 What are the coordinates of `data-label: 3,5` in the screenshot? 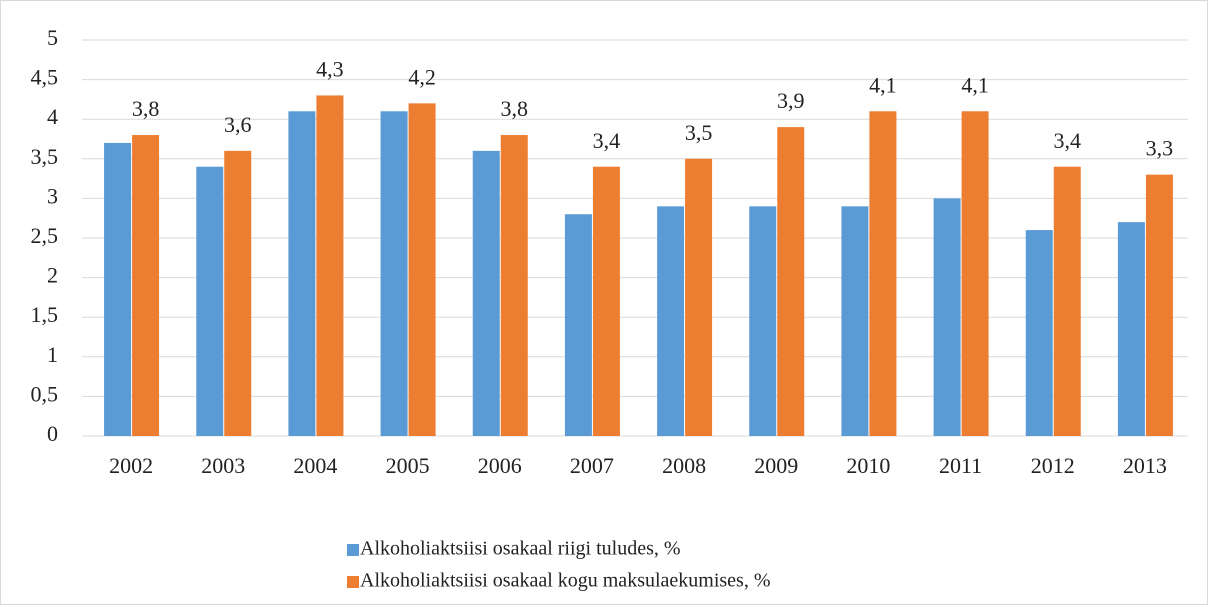 It's located at (699, 132).